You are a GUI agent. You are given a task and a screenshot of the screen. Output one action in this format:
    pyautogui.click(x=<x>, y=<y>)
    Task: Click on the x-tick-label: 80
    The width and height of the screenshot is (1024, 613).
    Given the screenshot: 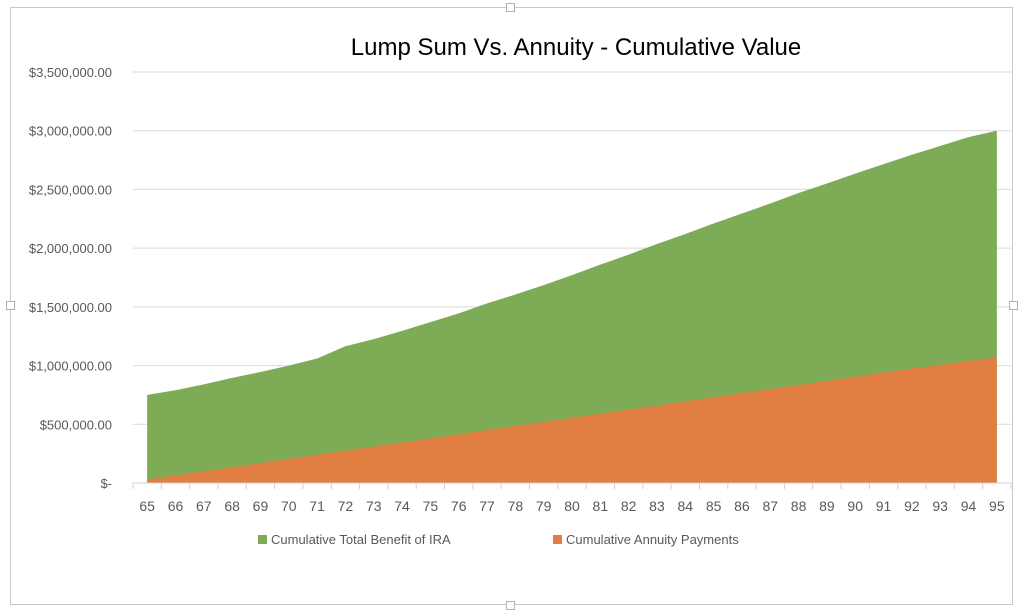 What is the action you would take?
    pyautogui.click(x=572, y=506)
    